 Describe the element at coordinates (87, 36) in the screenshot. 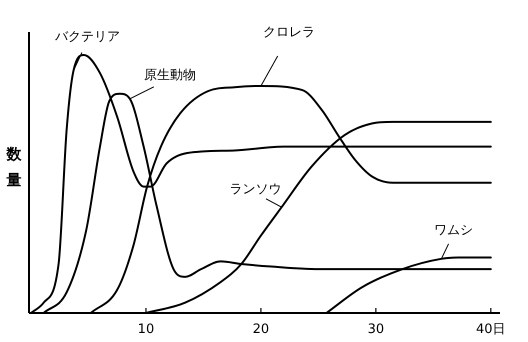

I see `series-label: バクテリア` at that location.